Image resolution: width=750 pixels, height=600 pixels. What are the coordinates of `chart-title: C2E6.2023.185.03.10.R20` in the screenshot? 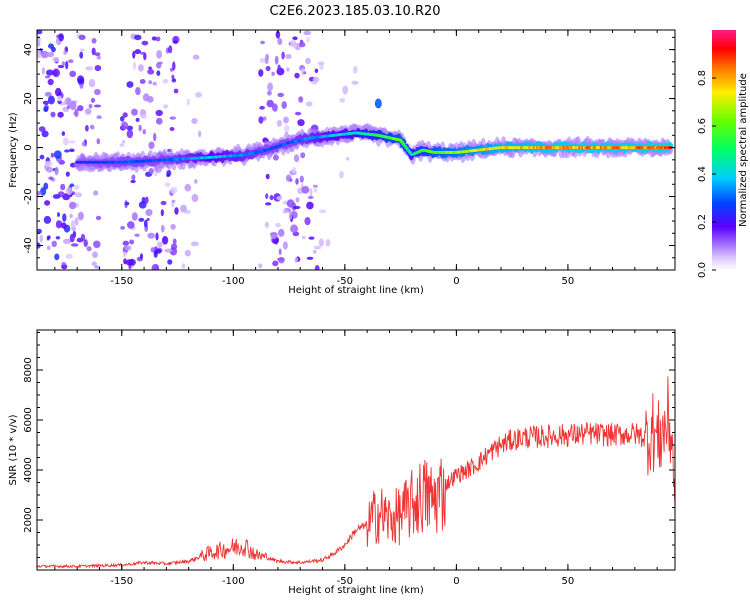 It's located at (354, 11).